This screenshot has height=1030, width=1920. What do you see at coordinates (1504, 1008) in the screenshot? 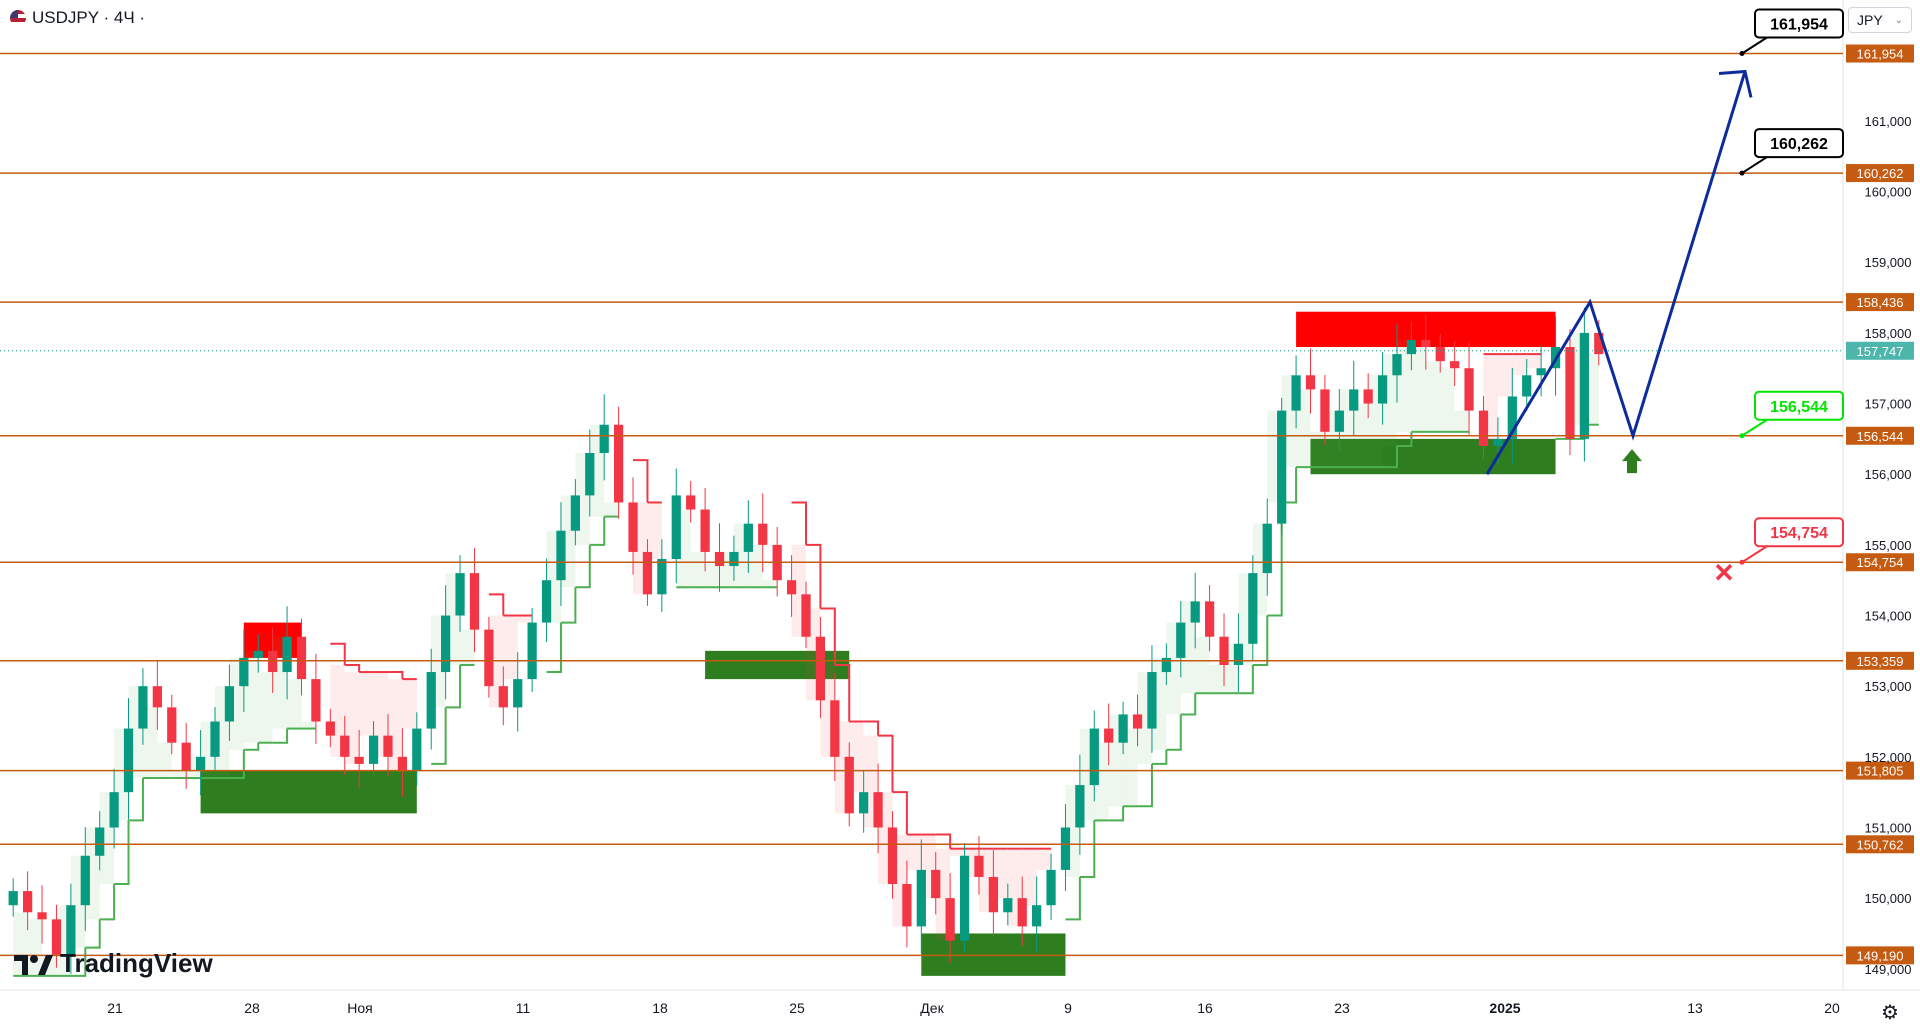
I see `time-tick-label: 2025` at bounding box center [1504, 1008].